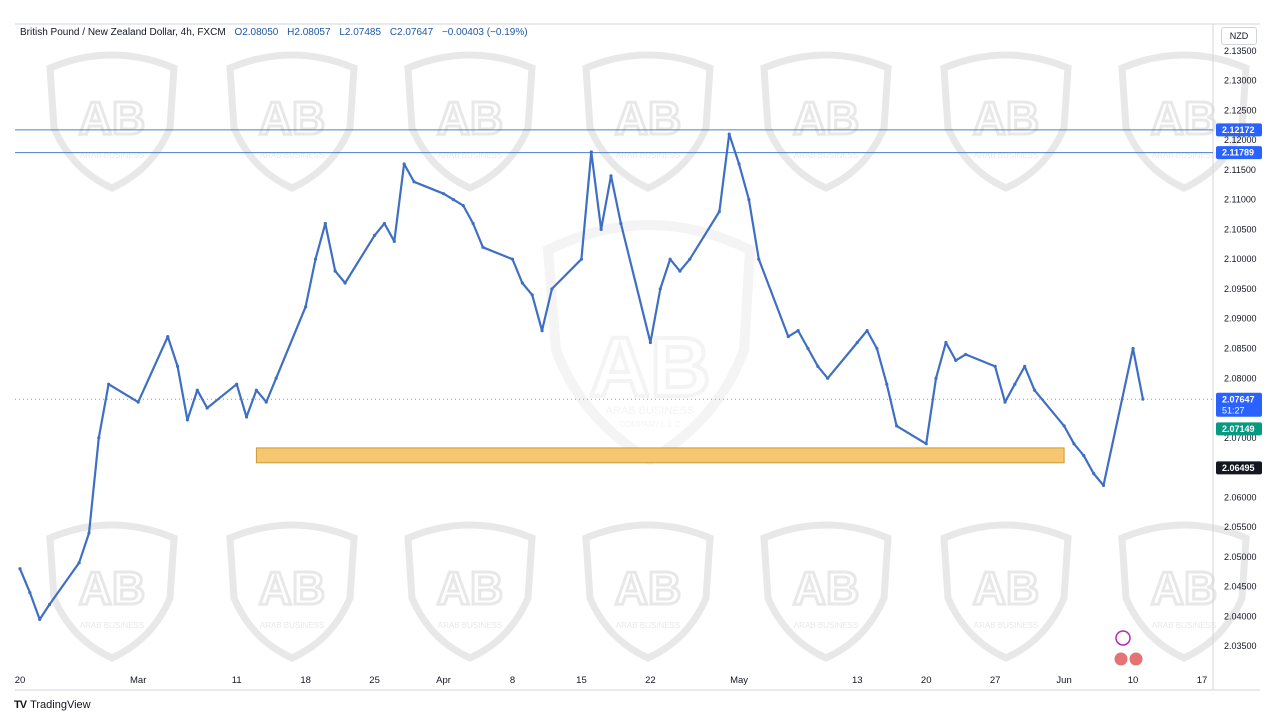  What do you see at coordinates (1240, 289) in the screenshot?
I see `y-tick-label: 2.09500` at bounding box center [1240, 289].